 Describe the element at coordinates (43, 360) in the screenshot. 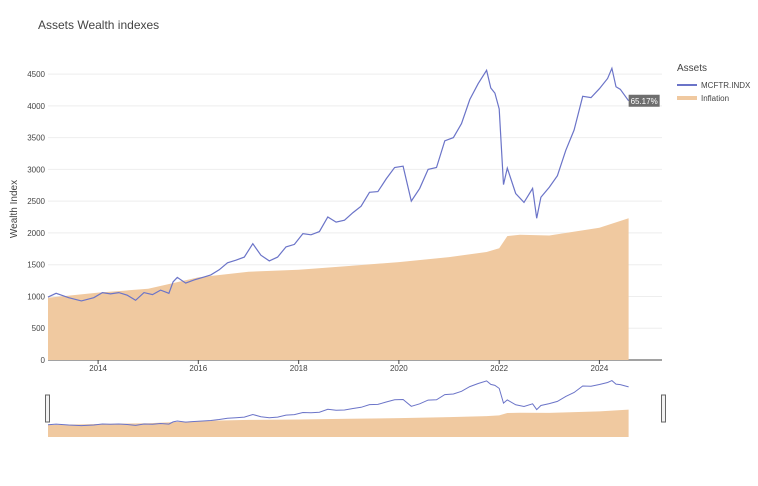

I see `y-tick-label: 0` at that location.